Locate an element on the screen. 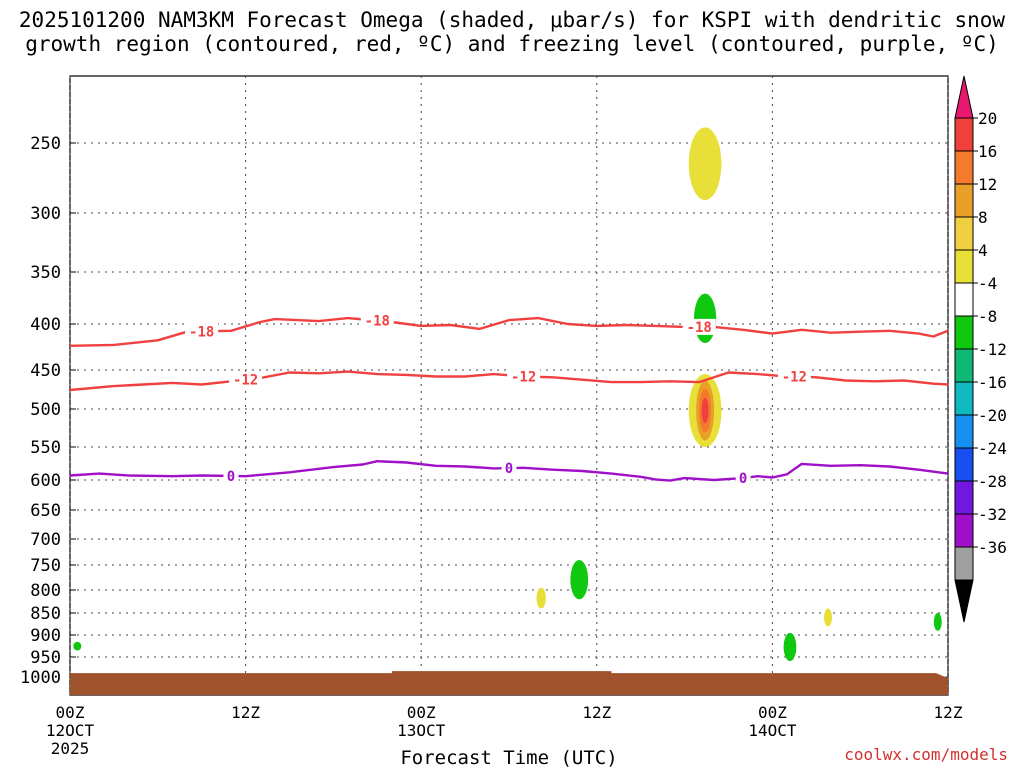 The height and width of the screenshot is (768, 1024). contour-label-0-1: -18 is located at coordinates (377, 322).